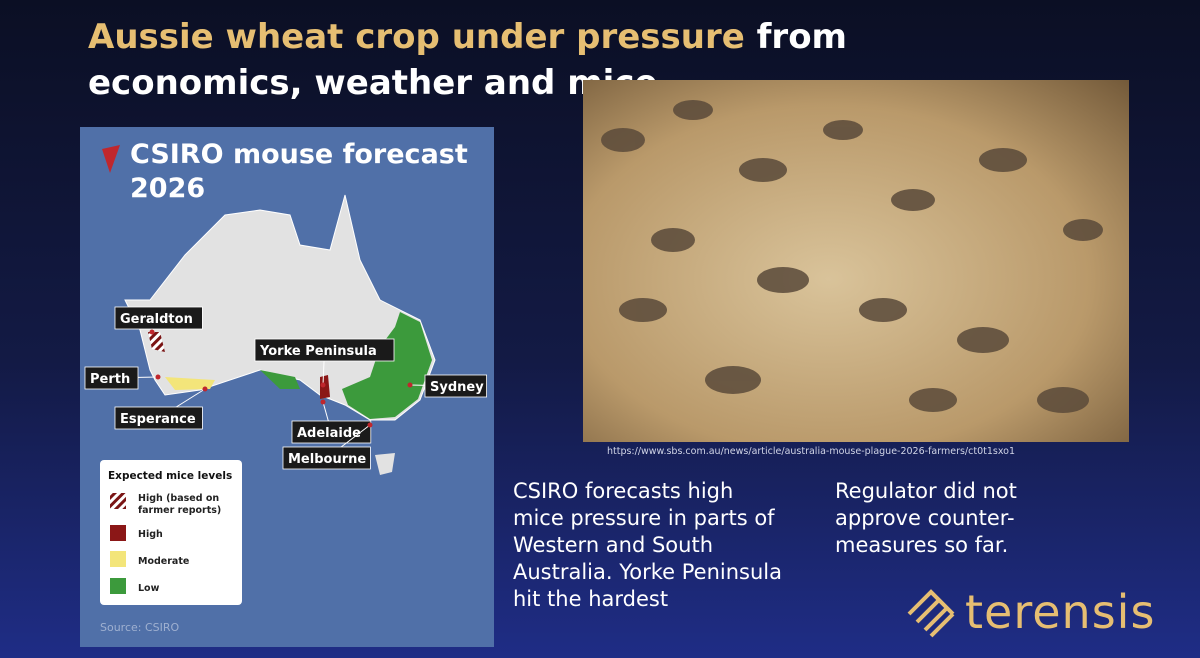 The image size is (1200, 658). I want to click on title-highlight: Aussie wheat crop under pressure, so click(416, 37).